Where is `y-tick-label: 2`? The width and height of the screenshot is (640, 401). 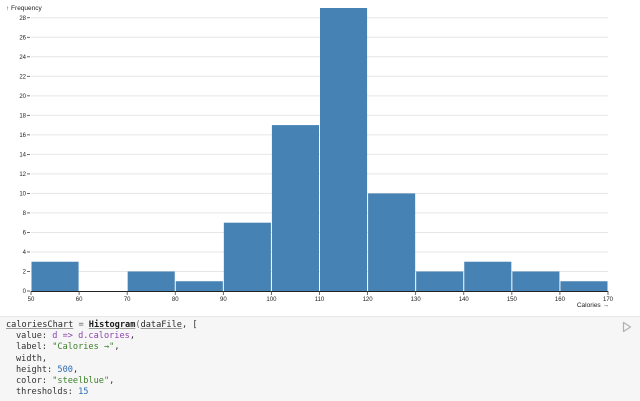
y-tick-label: 2 is located at coordinates (25, 272).